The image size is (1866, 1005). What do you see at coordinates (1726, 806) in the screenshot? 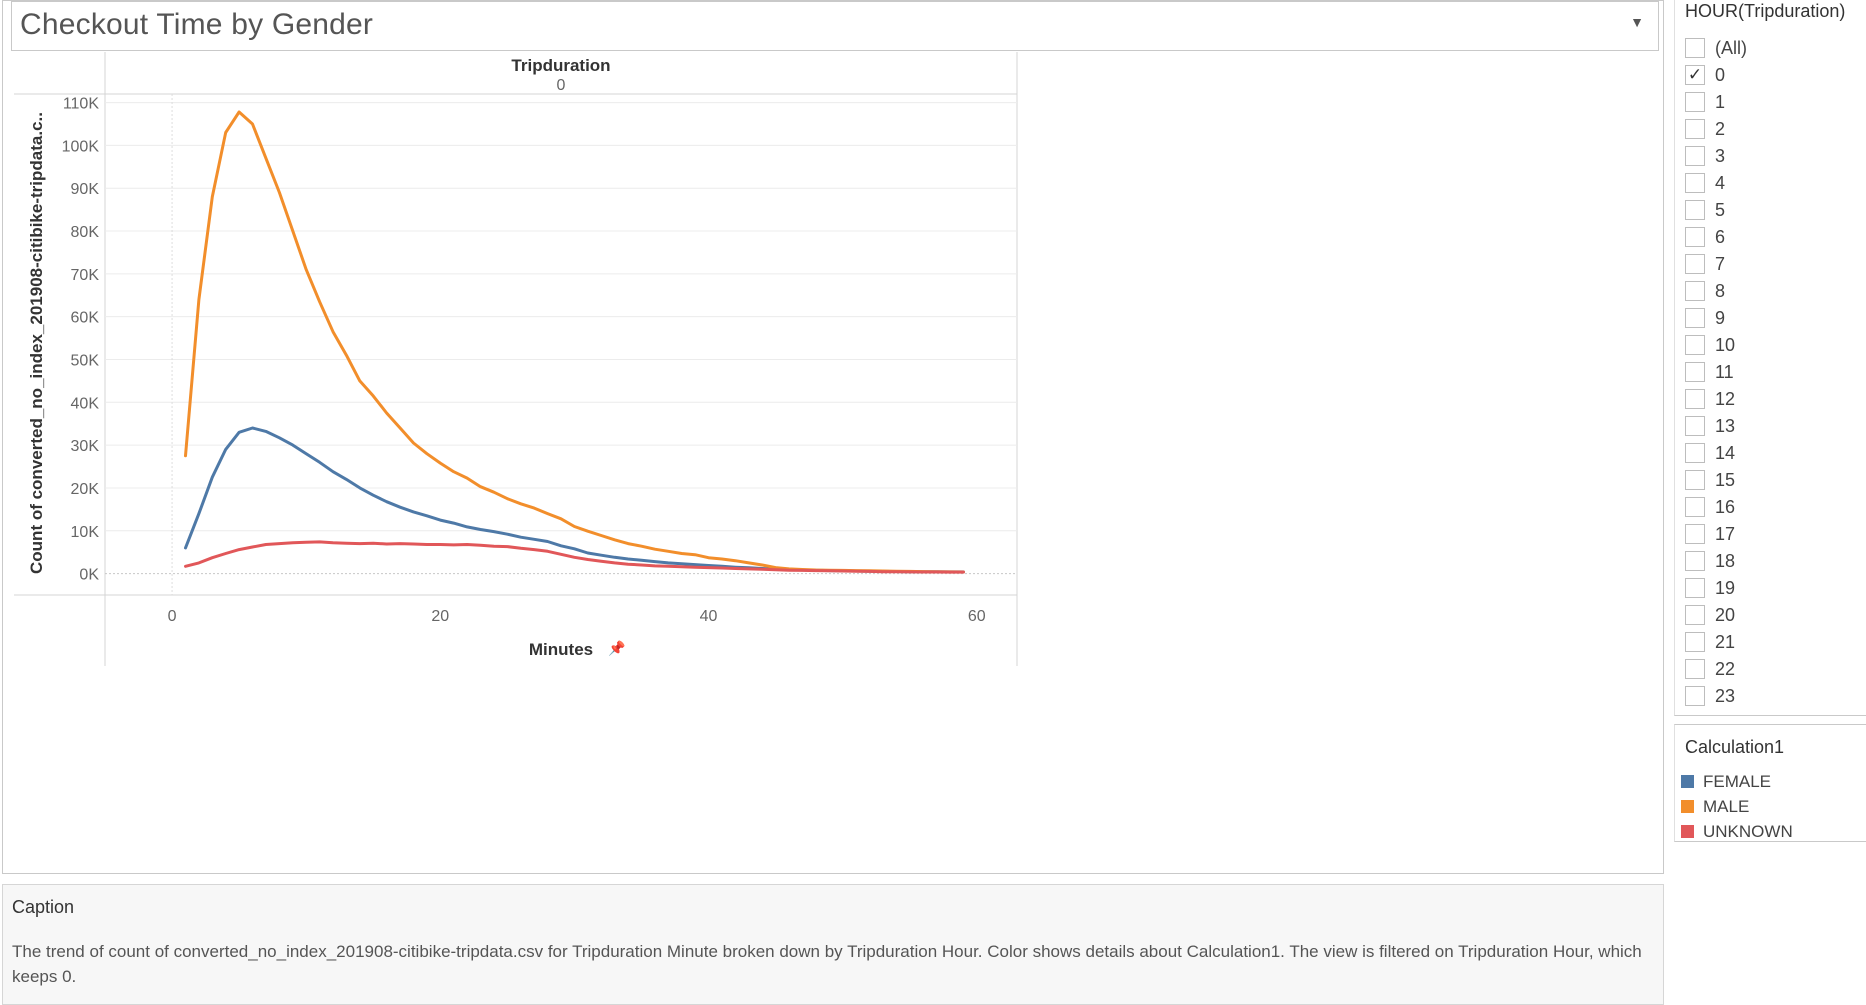
I see `legend-item-label: MALE` at bounding box center [1726, 806].